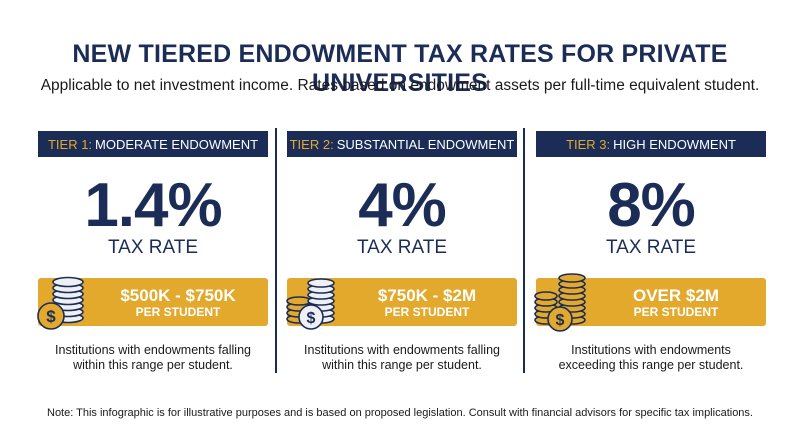 The height and width of the screenshot is (447, 800). I want to click on tier-1-header: TIER 1: MODERATE ENDOWMENT, so click(153, 144).